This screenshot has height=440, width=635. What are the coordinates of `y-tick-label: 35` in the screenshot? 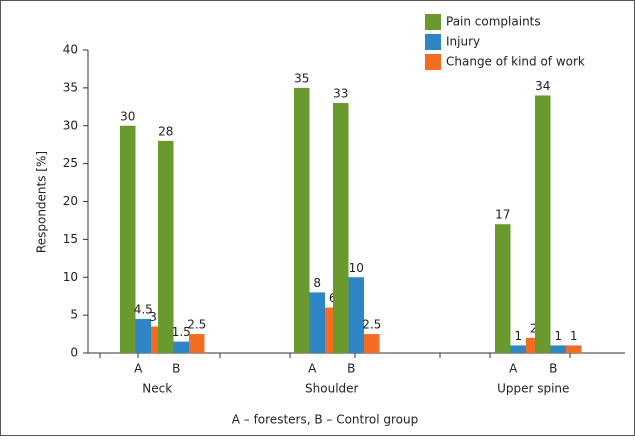 It's located at (70, 87).